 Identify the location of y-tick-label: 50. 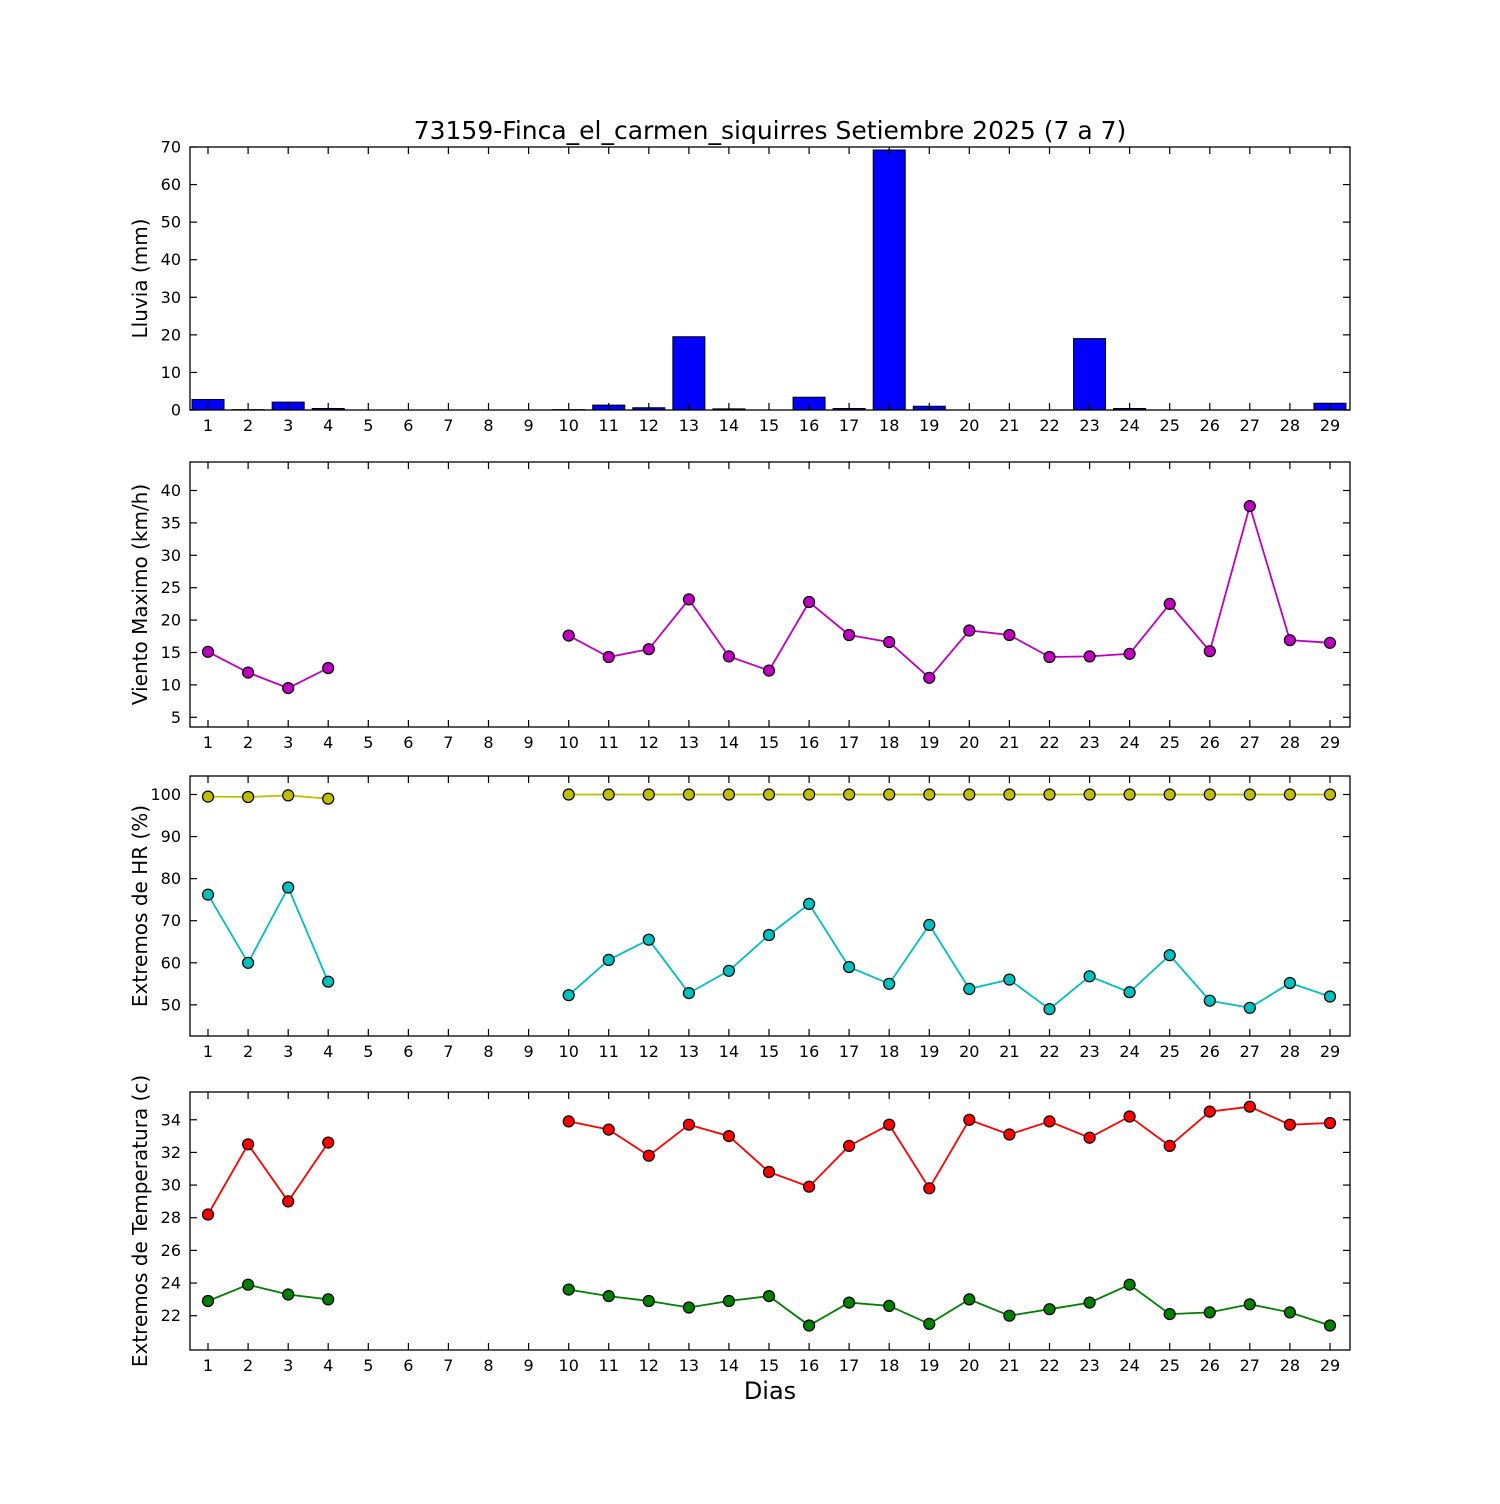
(171, 222).